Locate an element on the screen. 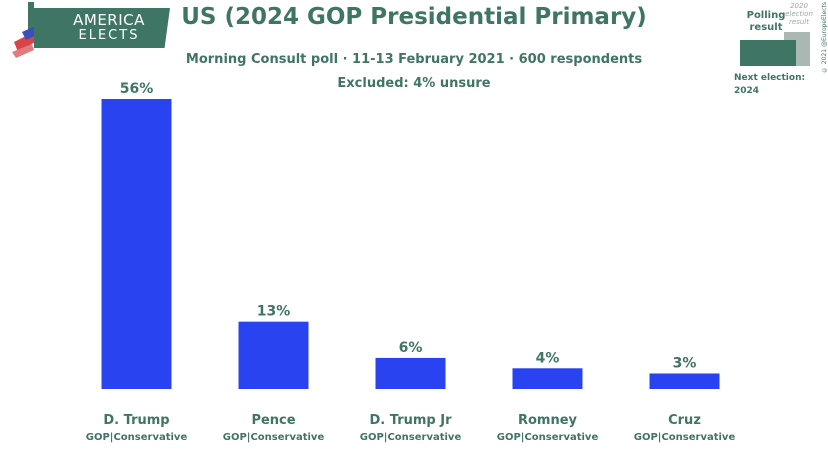  bar-cruz is located at coordinates (684, 381).